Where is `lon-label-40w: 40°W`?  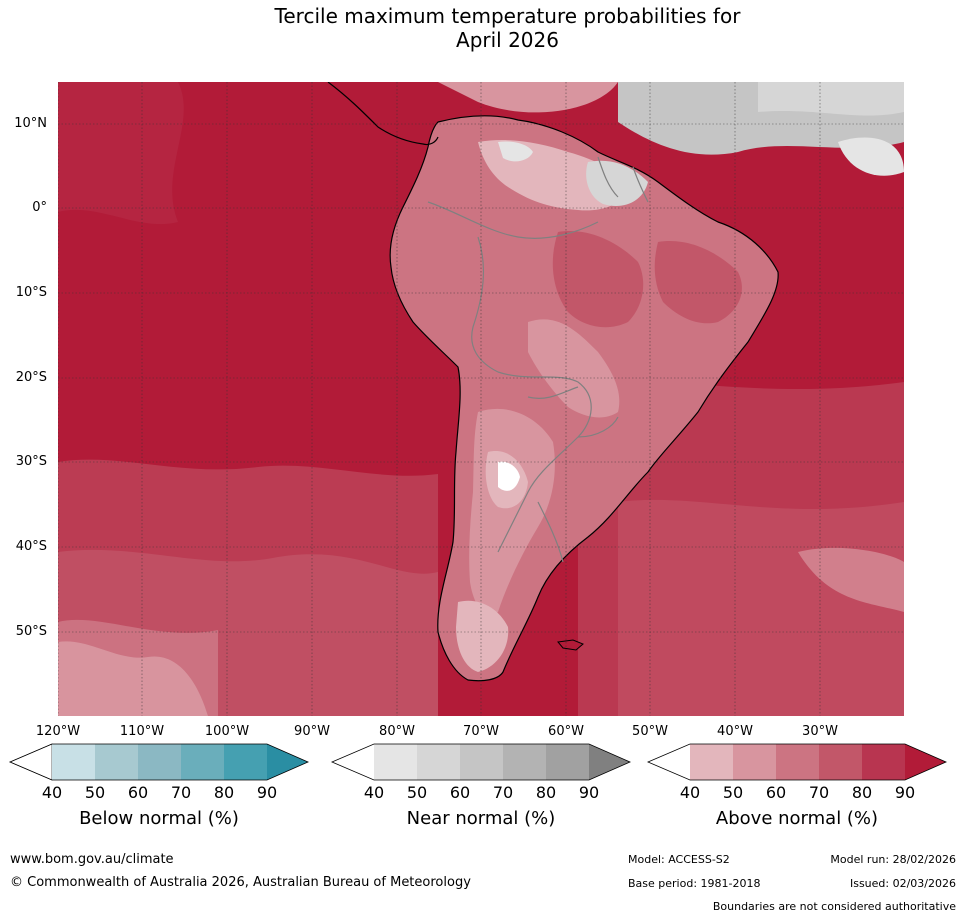 lon-label-40w: 40°W is located at coordinates (735, 731).